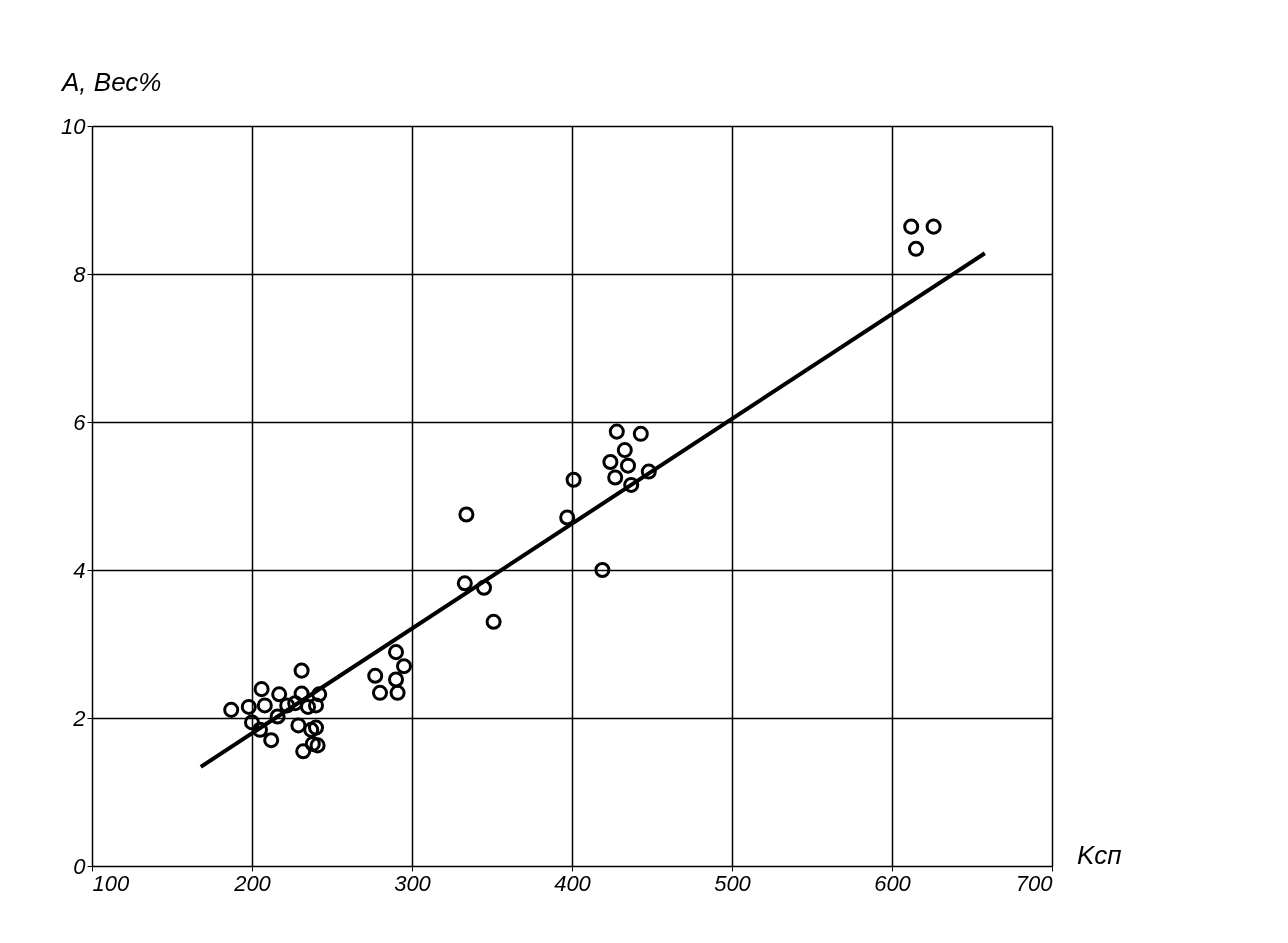 Image resolution: width=1288 pixels, height=943 pixels. Describe the element at coordinates (79, 570) in the screenshot. I see `y-tick-label: 4` at that location.